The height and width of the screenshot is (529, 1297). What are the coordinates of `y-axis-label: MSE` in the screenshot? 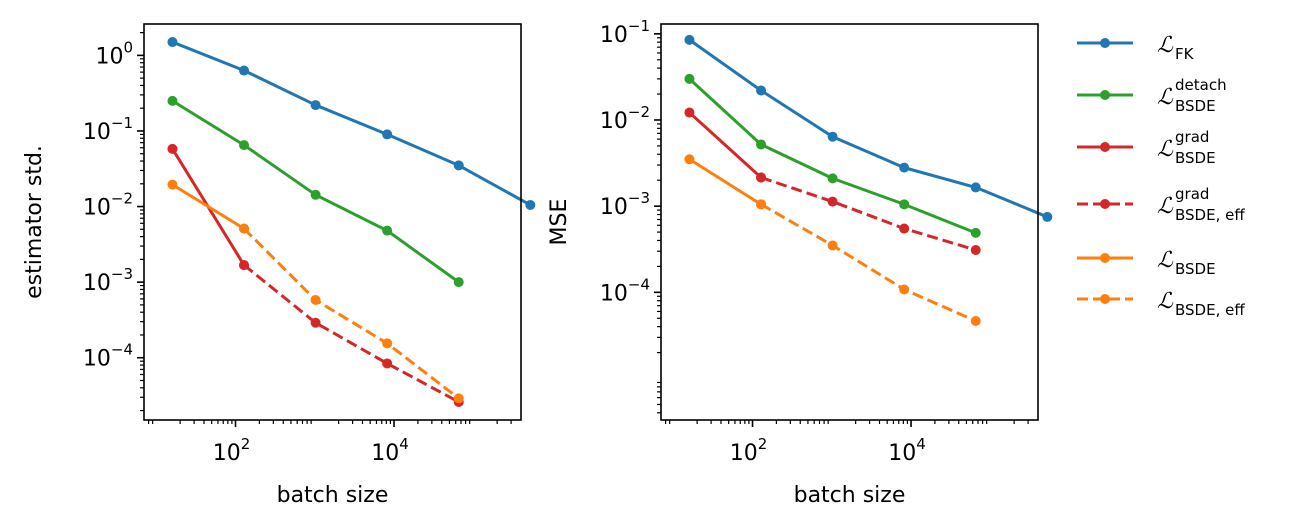 It's located at (559, 222).